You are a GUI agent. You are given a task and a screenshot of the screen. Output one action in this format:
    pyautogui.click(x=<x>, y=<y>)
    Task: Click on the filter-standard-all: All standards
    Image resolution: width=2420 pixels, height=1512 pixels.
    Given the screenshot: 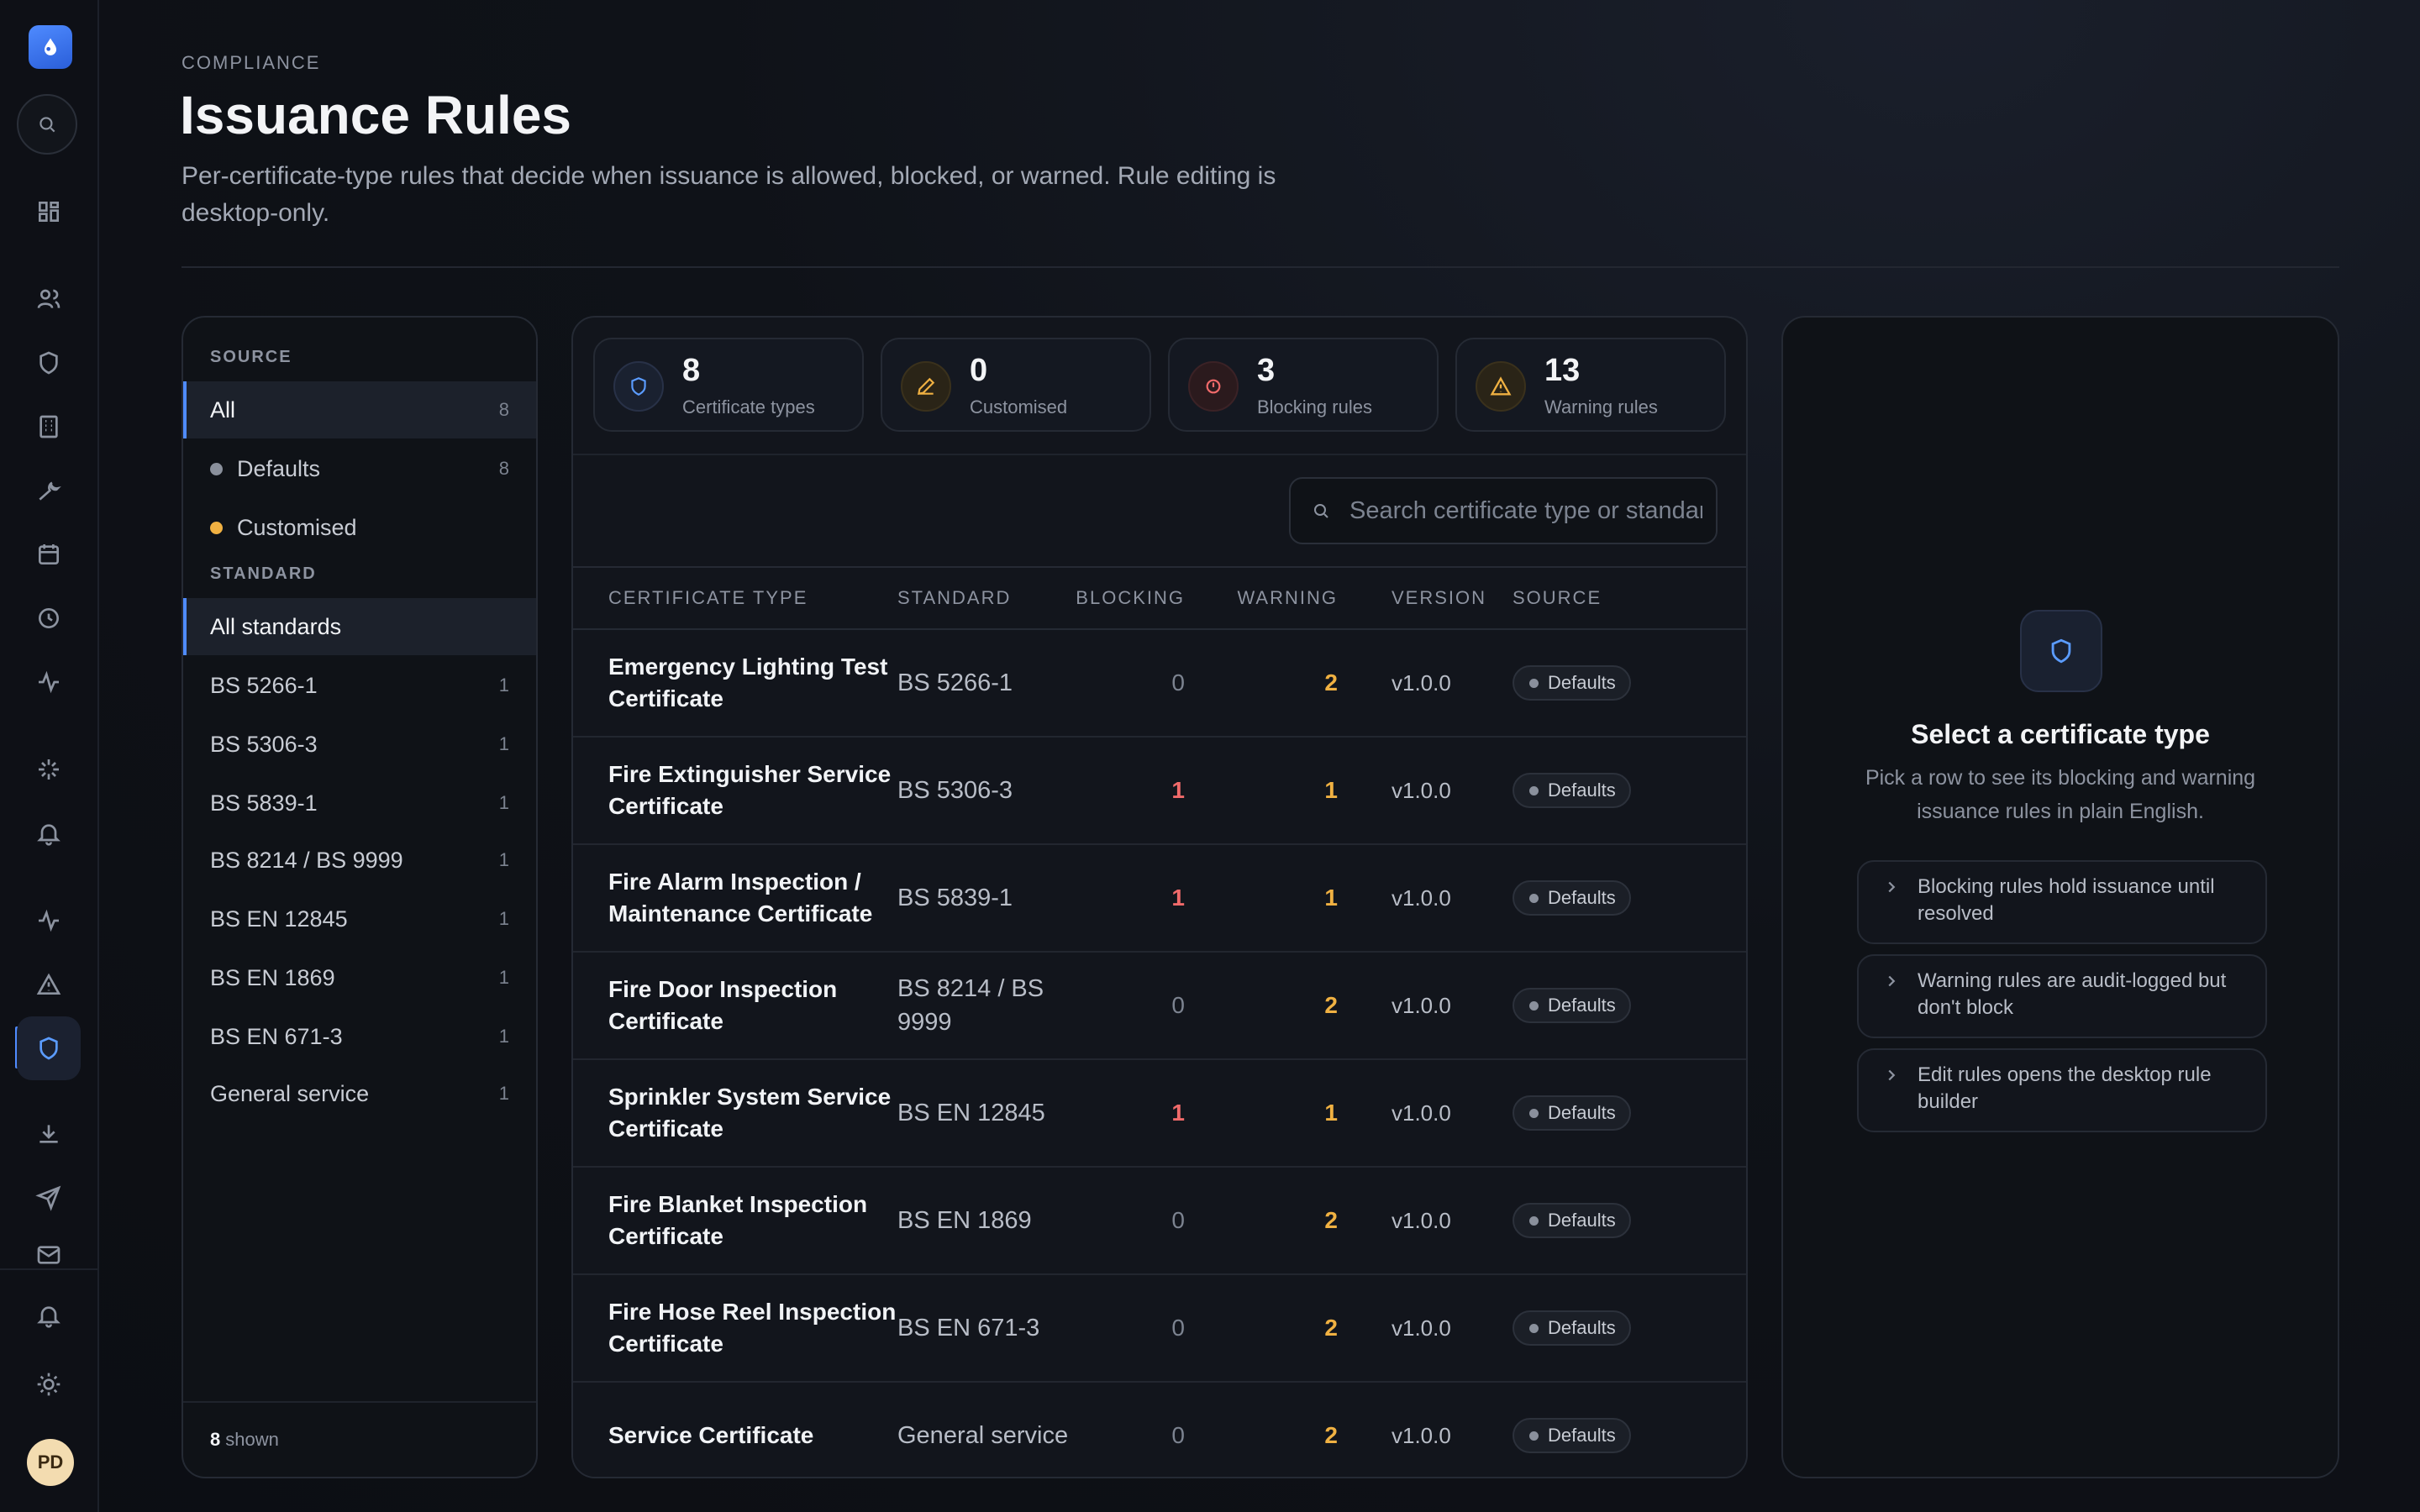 What is the action you would take?
    pyautogui.click(x=359, y=626)
    